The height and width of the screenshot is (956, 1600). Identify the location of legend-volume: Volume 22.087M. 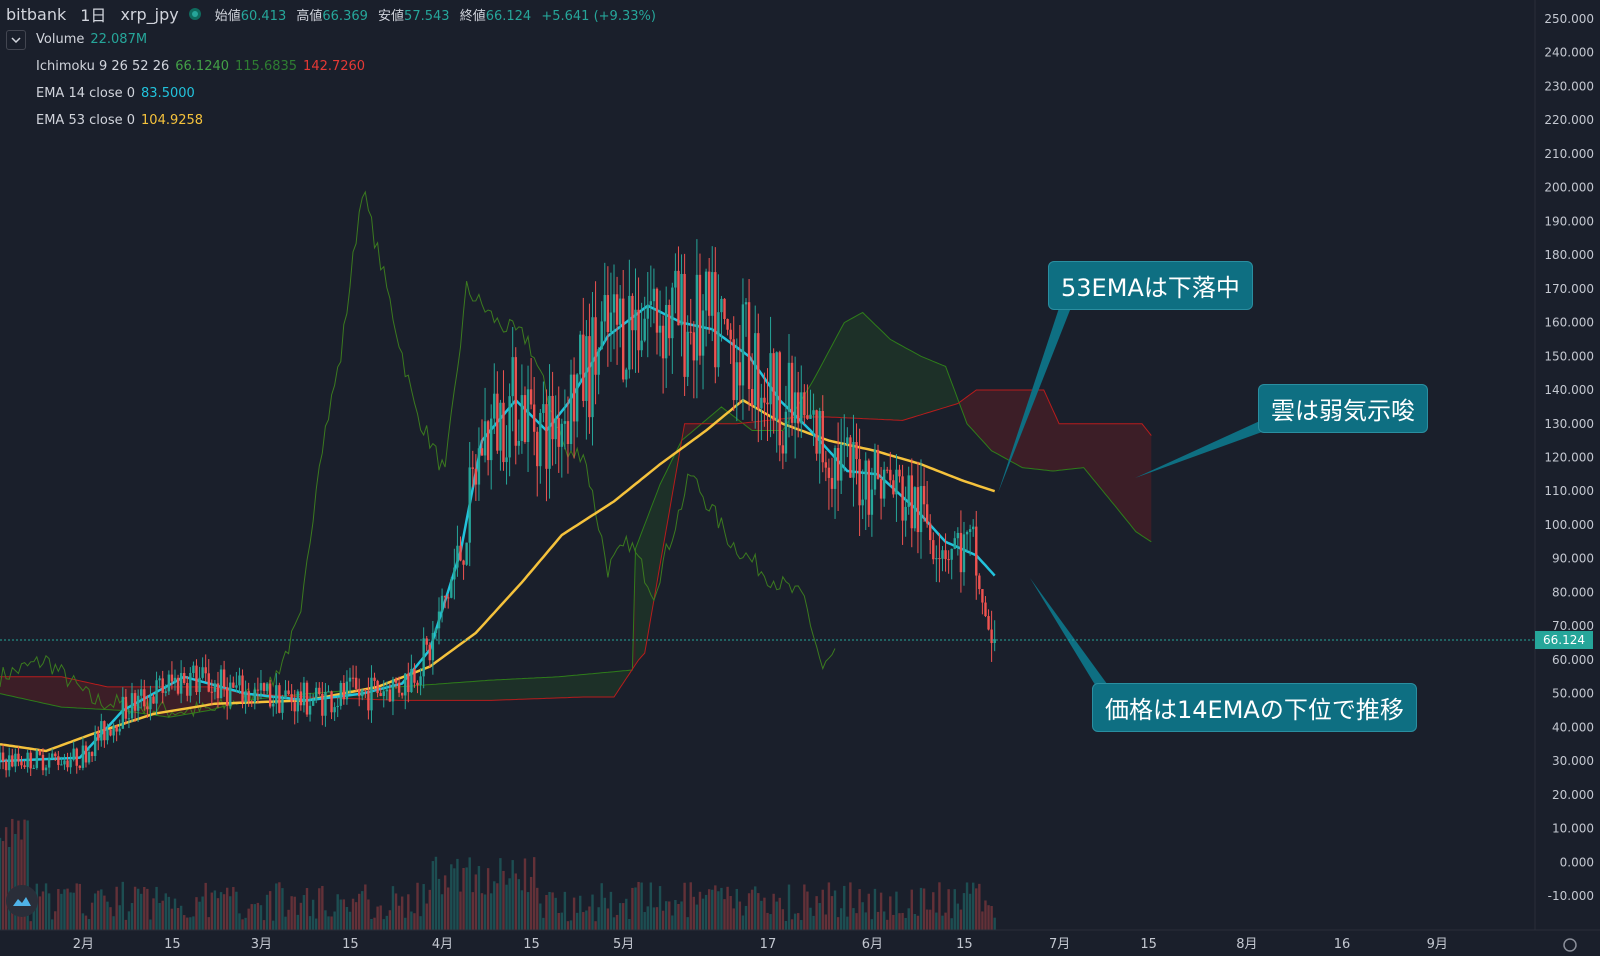
(92, 39).